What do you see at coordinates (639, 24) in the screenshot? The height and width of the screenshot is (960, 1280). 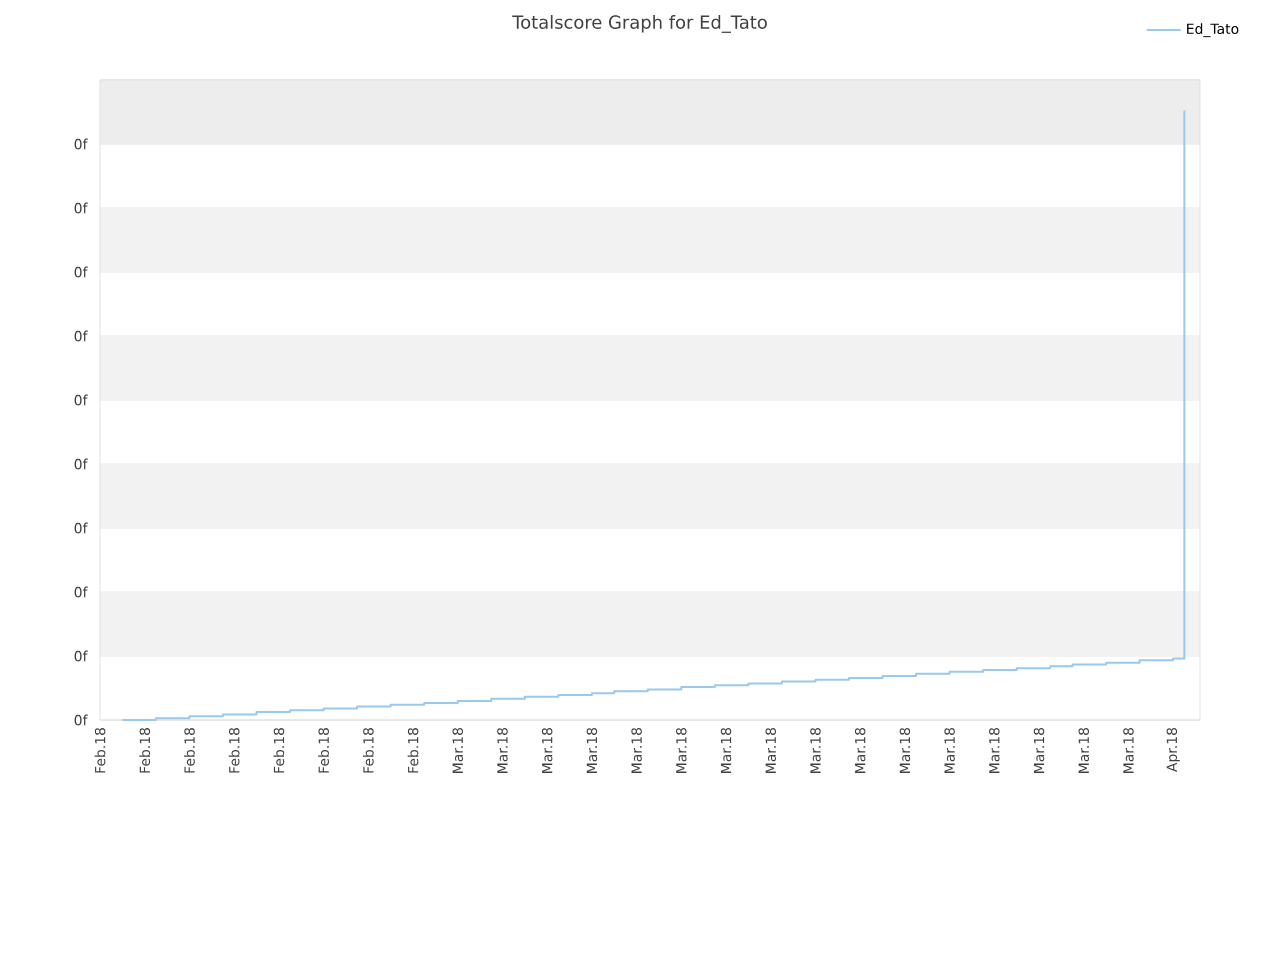 I see `chart-title: Totalscore Graph for Ed_Tato` at bounding box center [639, 24].